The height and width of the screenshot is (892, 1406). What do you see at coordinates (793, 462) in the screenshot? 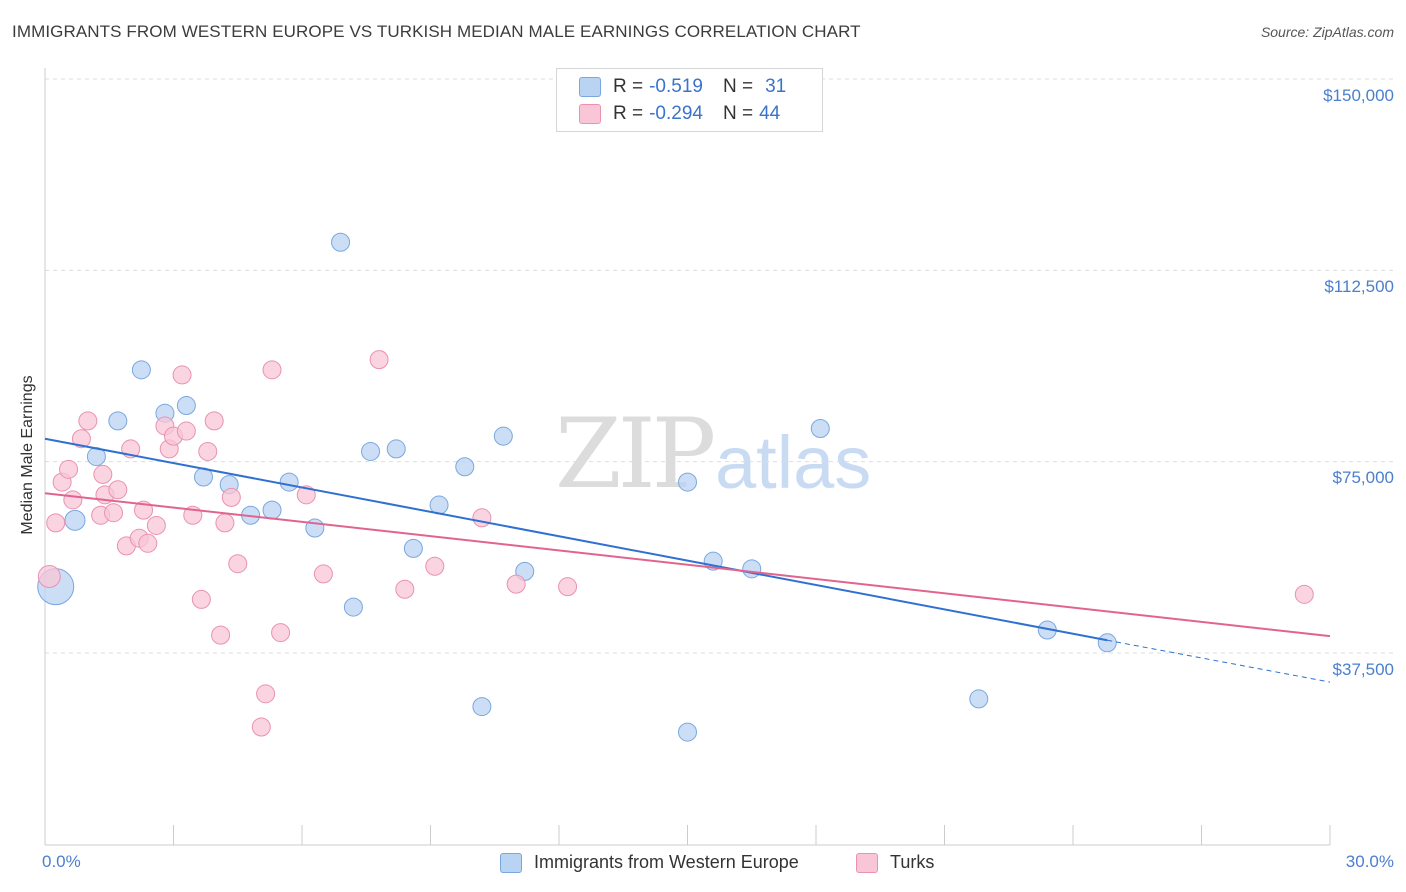
I see `watermark-atlas: atlas` at bounding box center [793, 462].